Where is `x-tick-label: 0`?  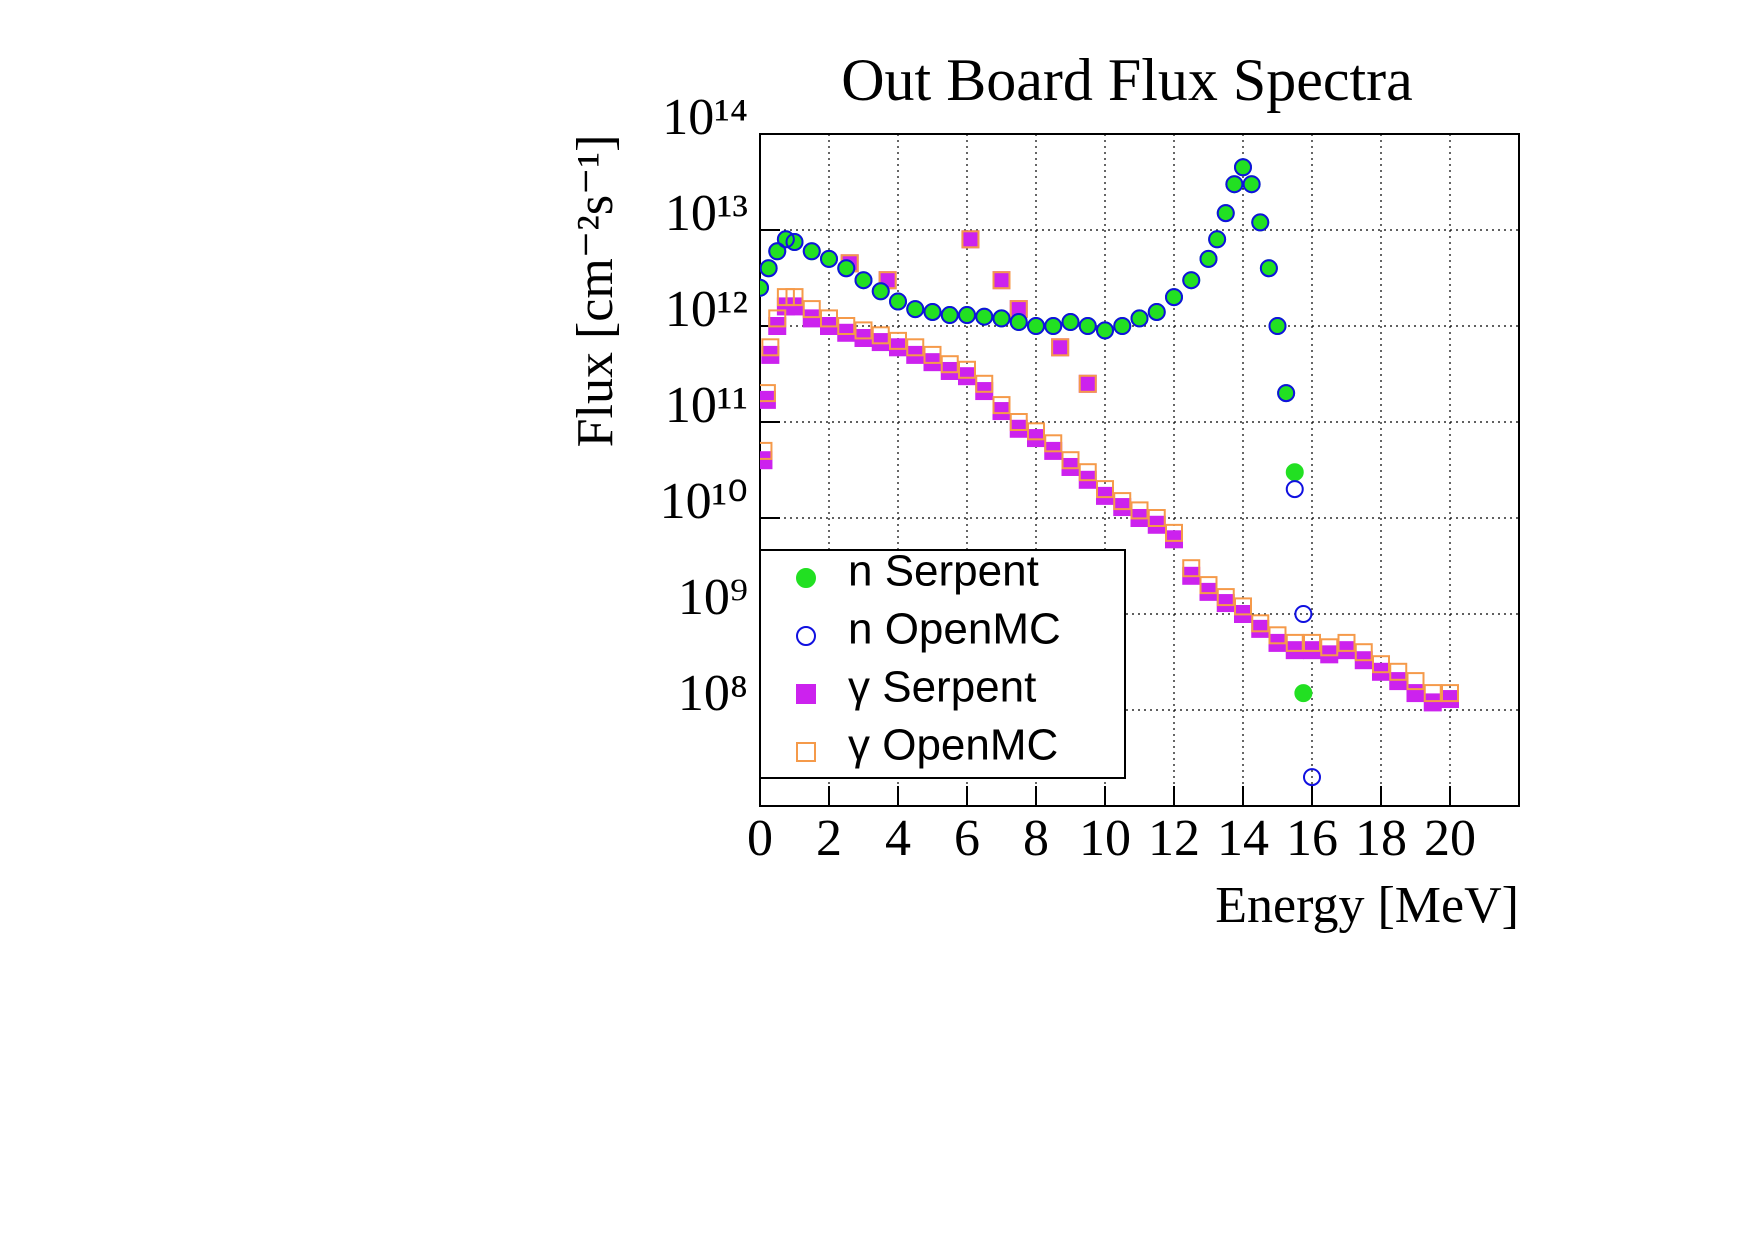 x-tick-label: 0 is located at coordinates (760, 838).